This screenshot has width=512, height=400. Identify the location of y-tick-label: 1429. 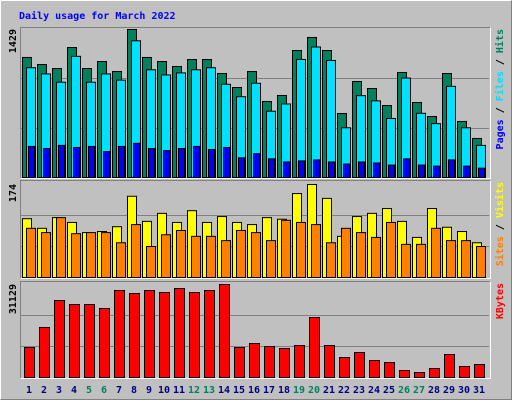
(13, 41).